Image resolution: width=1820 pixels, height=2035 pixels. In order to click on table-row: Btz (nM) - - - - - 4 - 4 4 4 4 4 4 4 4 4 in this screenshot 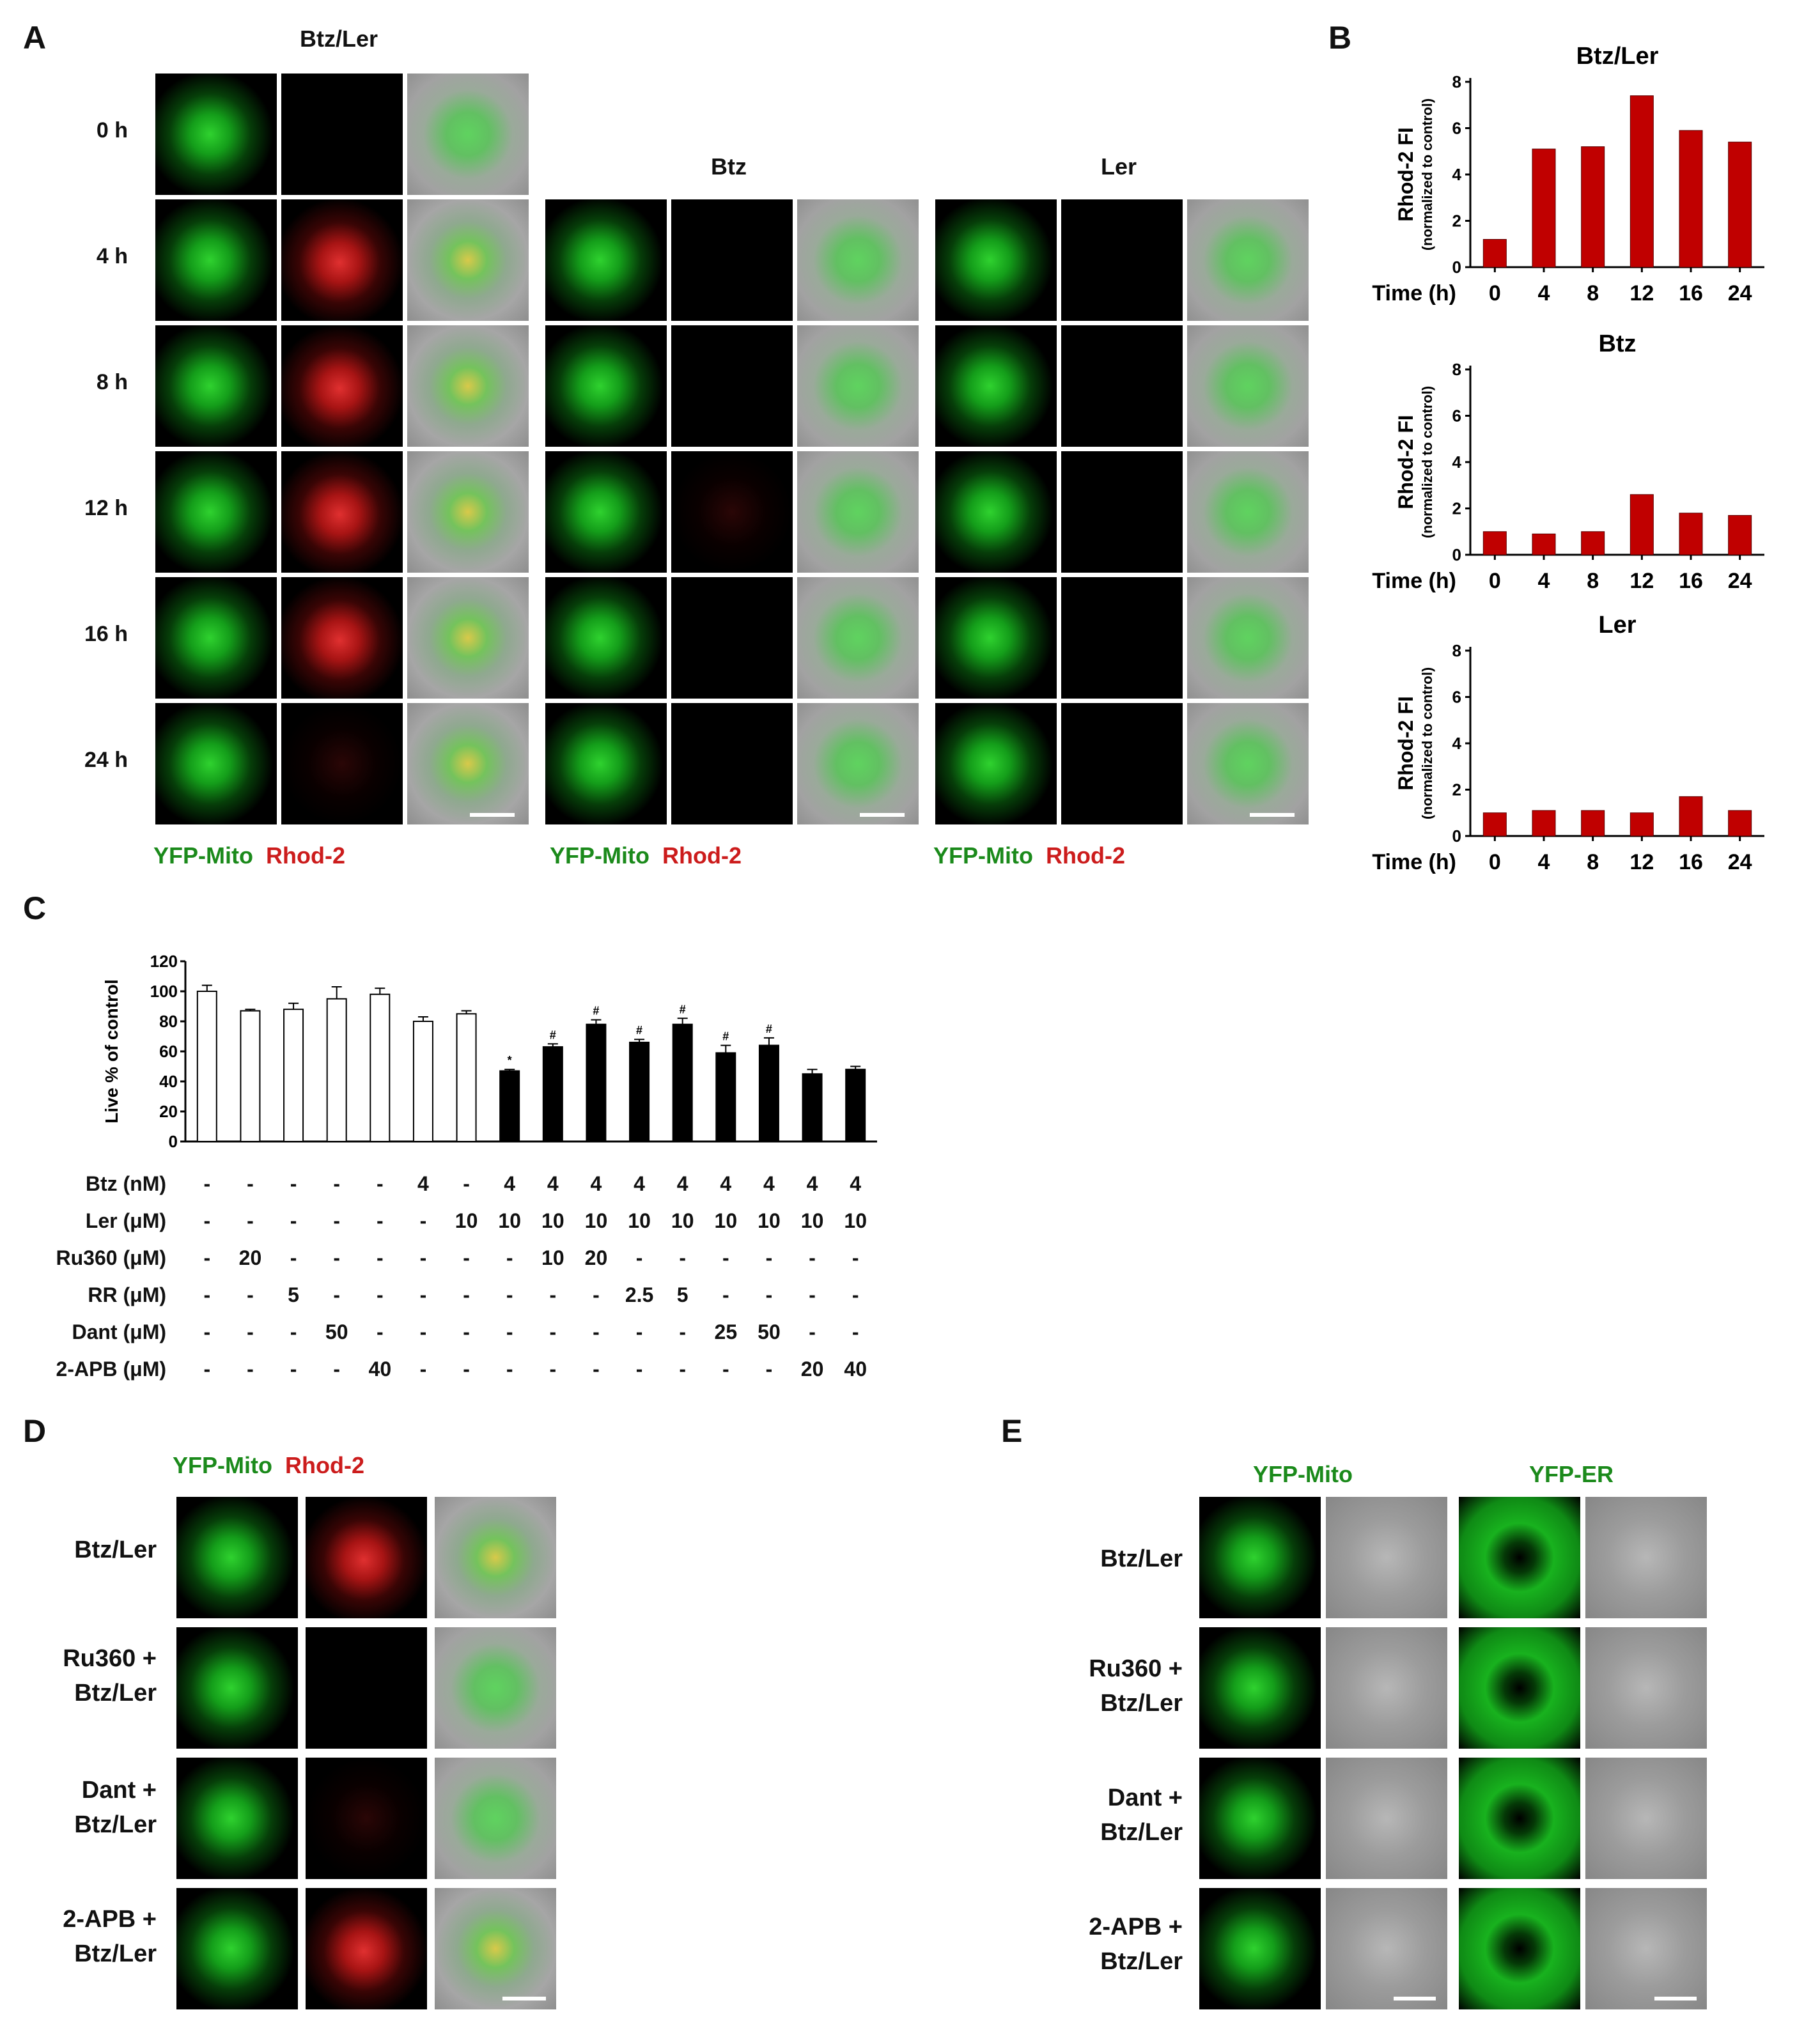, I will do `click(481, 1183)`.